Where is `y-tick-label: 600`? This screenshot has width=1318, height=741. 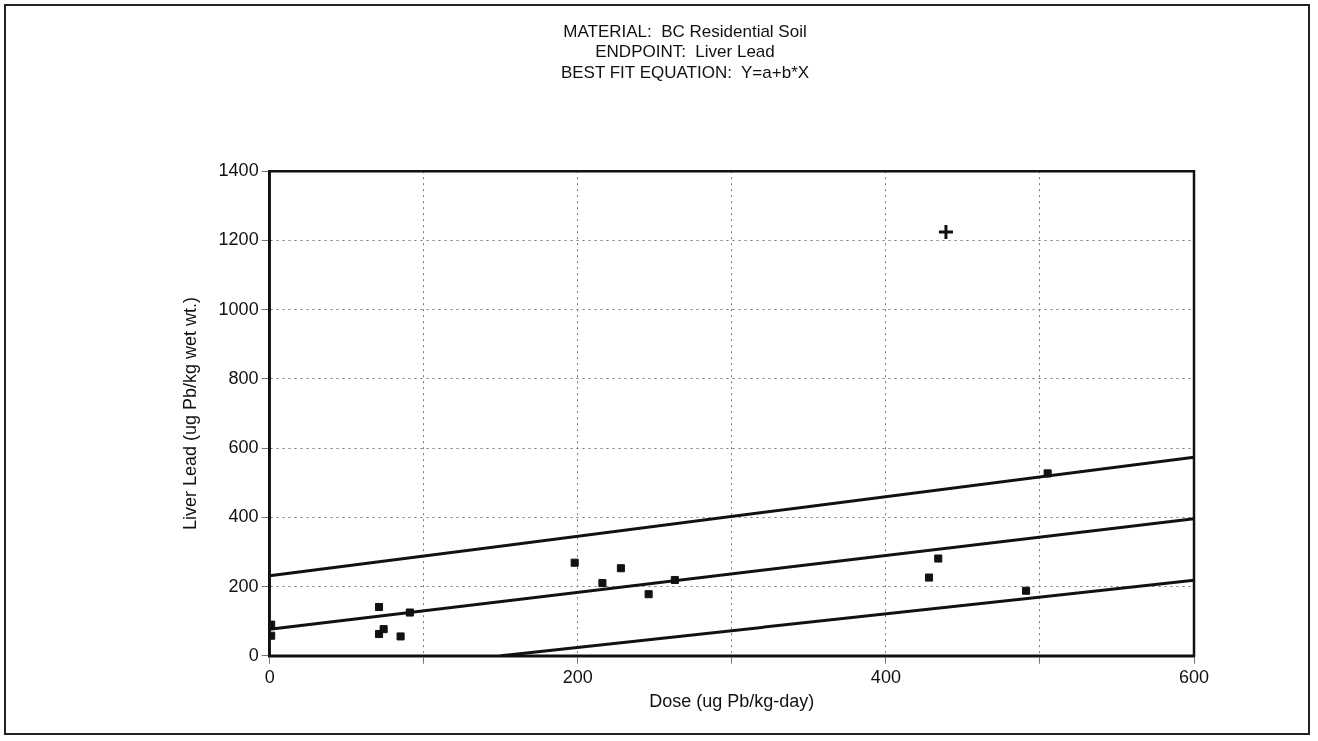
y-tick-label: 600 is located at coordinates (243, 447).